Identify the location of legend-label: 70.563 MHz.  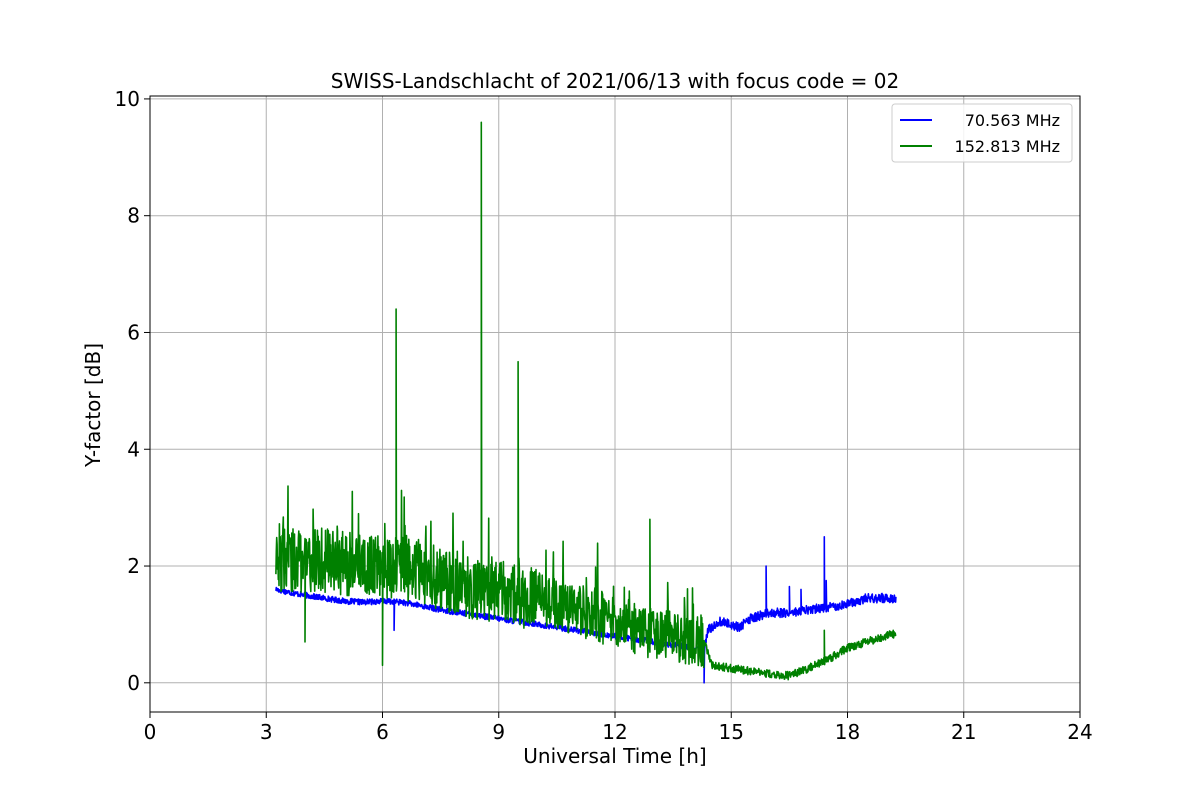
(1012, 120).